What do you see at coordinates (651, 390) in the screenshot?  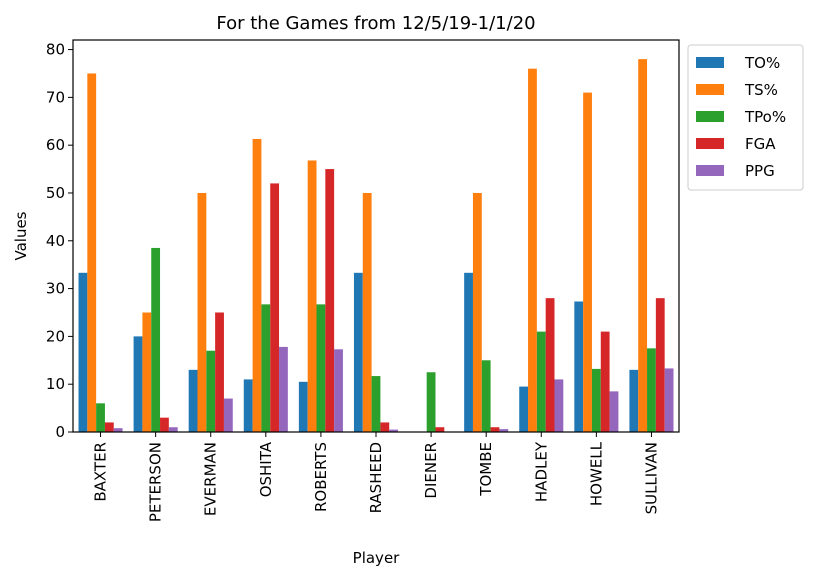 I see `bar-tpo-pct-sullivan` at bounding box center [651, 390].